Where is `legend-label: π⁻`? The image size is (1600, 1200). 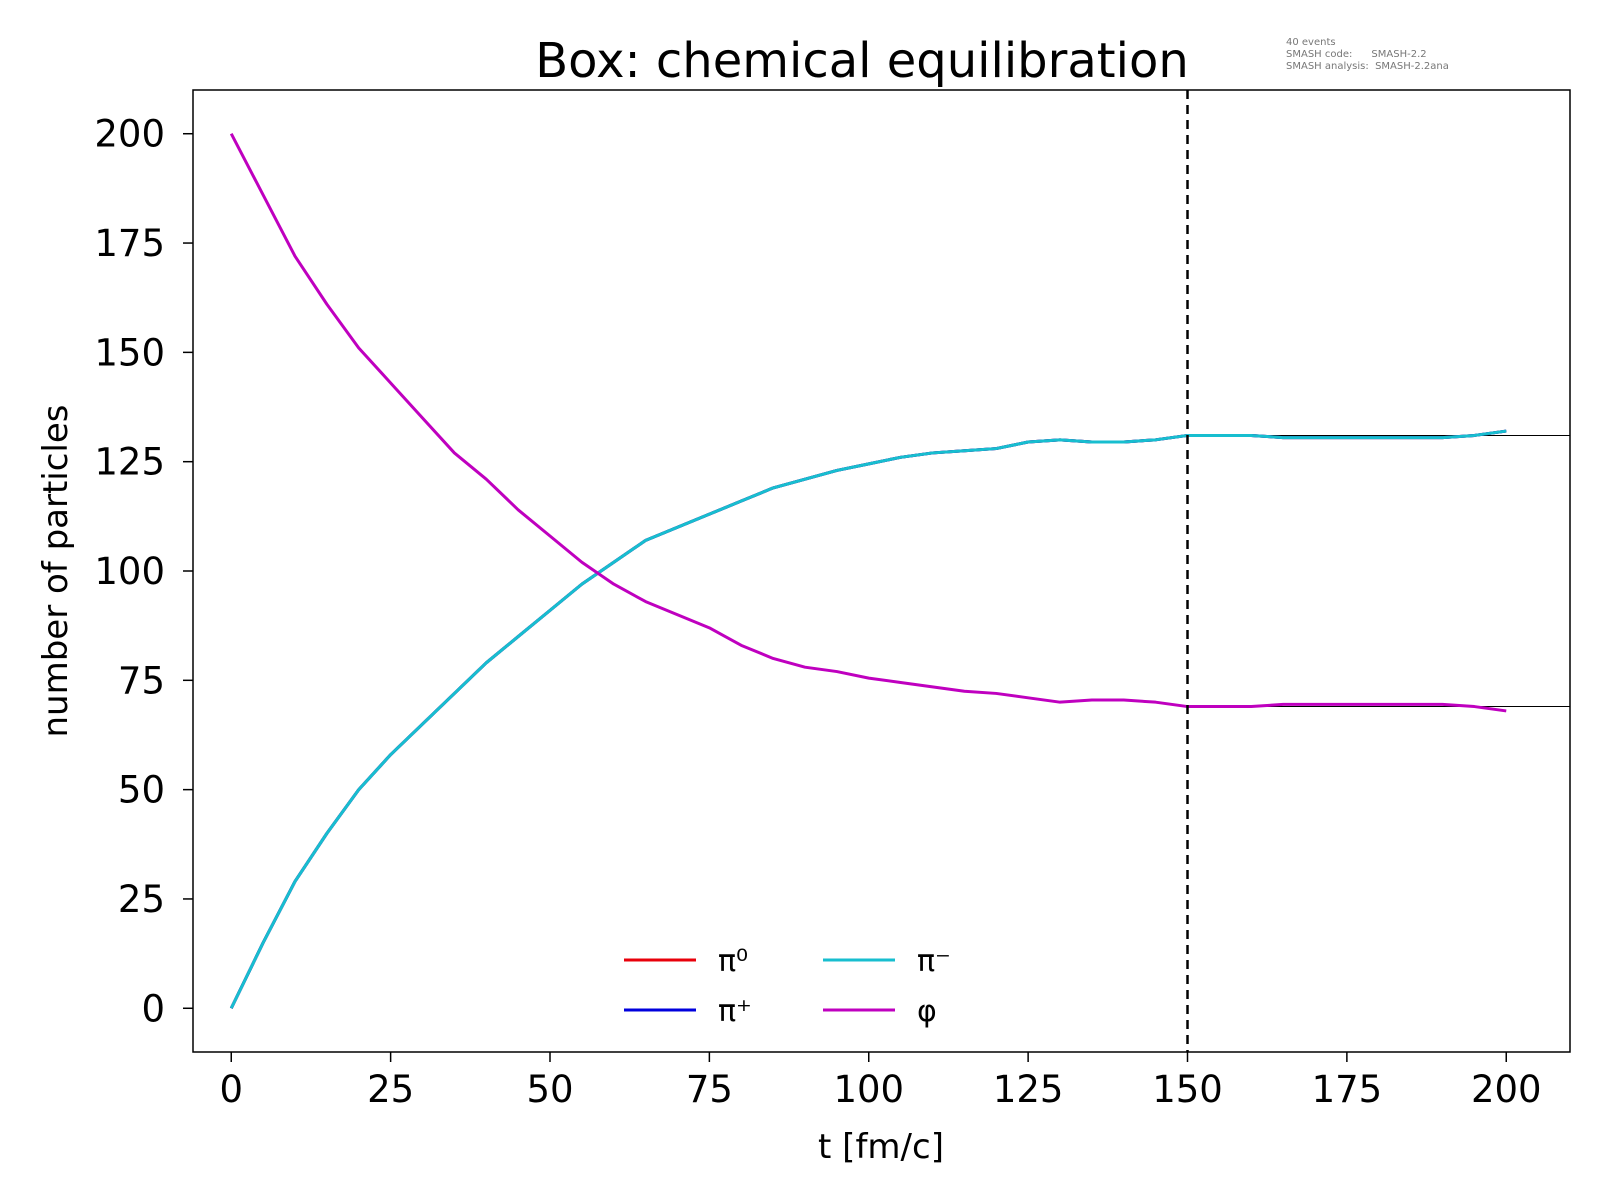 legend-label: π⁻ is located at coordinates (934, 961).